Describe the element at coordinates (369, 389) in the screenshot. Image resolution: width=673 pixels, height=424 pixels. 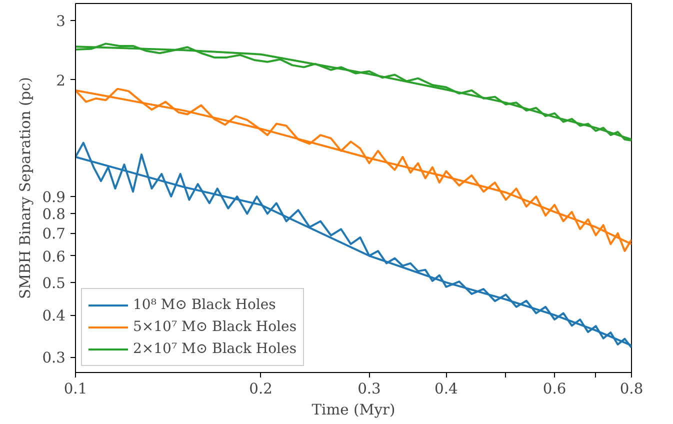
I see `x-tick-label: 0.3` at that location.